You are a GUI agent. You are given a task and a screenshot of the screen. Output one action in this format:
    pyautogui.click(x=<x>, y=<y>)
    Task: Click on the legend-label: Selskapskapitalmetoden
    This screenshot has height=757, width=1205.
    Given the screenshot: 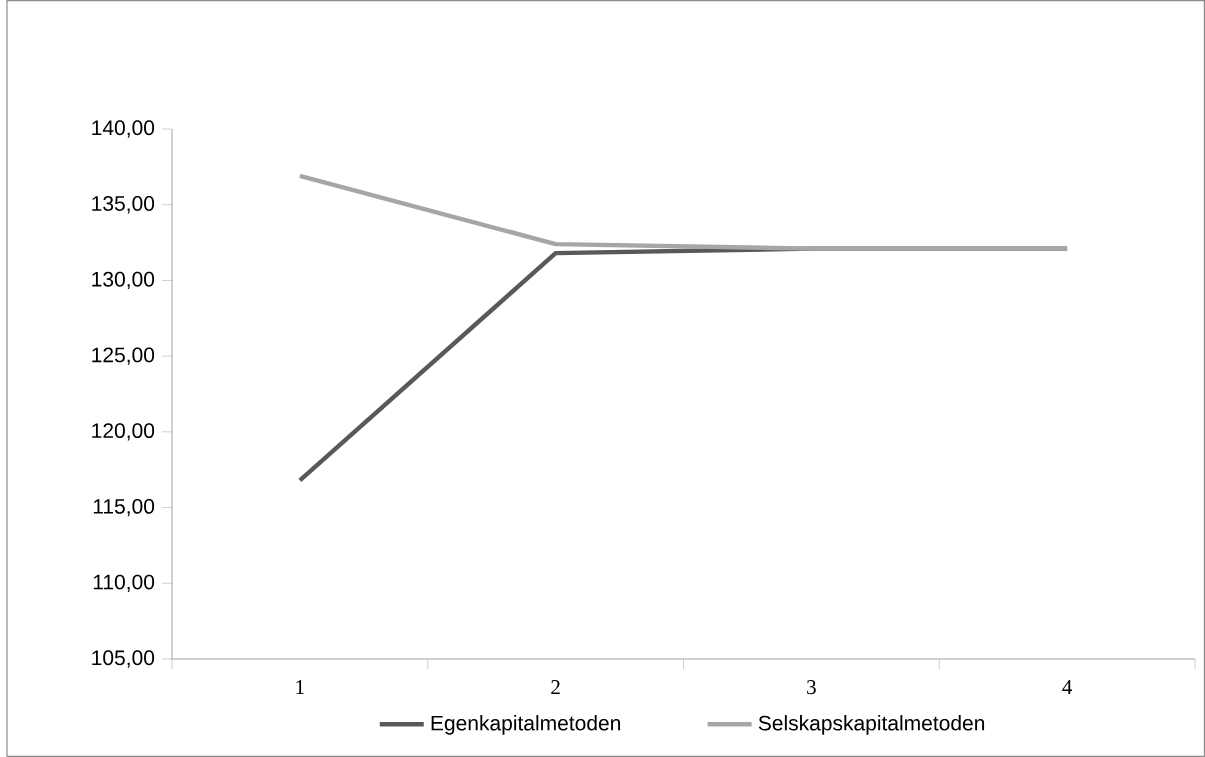 What is the action you would take?
    pyautogui.click(x=871, y=725)
    